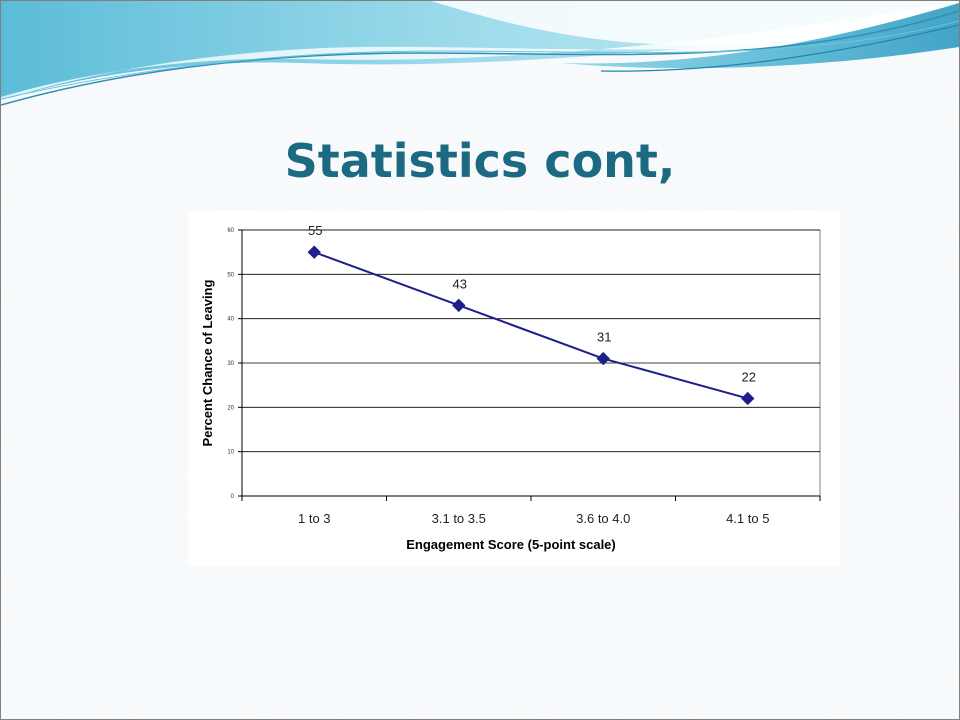 The height and width of the screenshot is (720, 960). Describe the element at coordinates (747, 518) in the screenshot. I see `x-tick-label: 4.1 to 5` at that location.